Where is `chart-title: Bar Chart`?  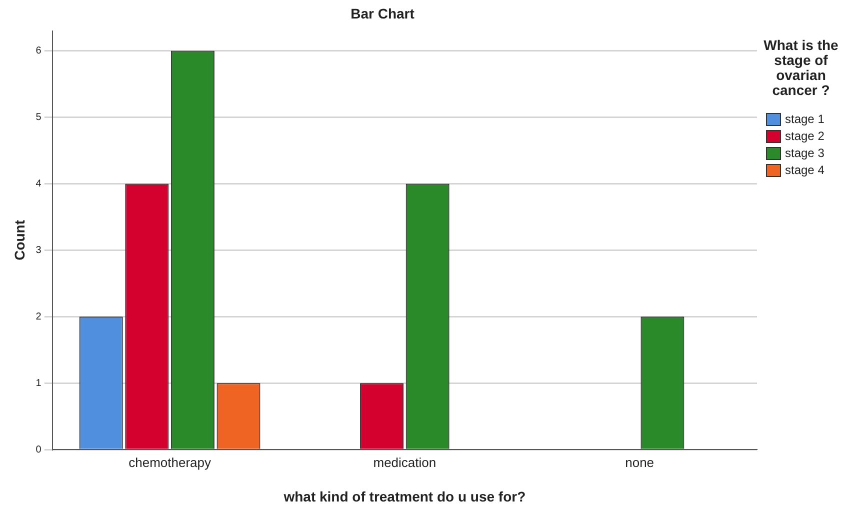
chart-title: Bar Chart is located at coordinates (382, 13).